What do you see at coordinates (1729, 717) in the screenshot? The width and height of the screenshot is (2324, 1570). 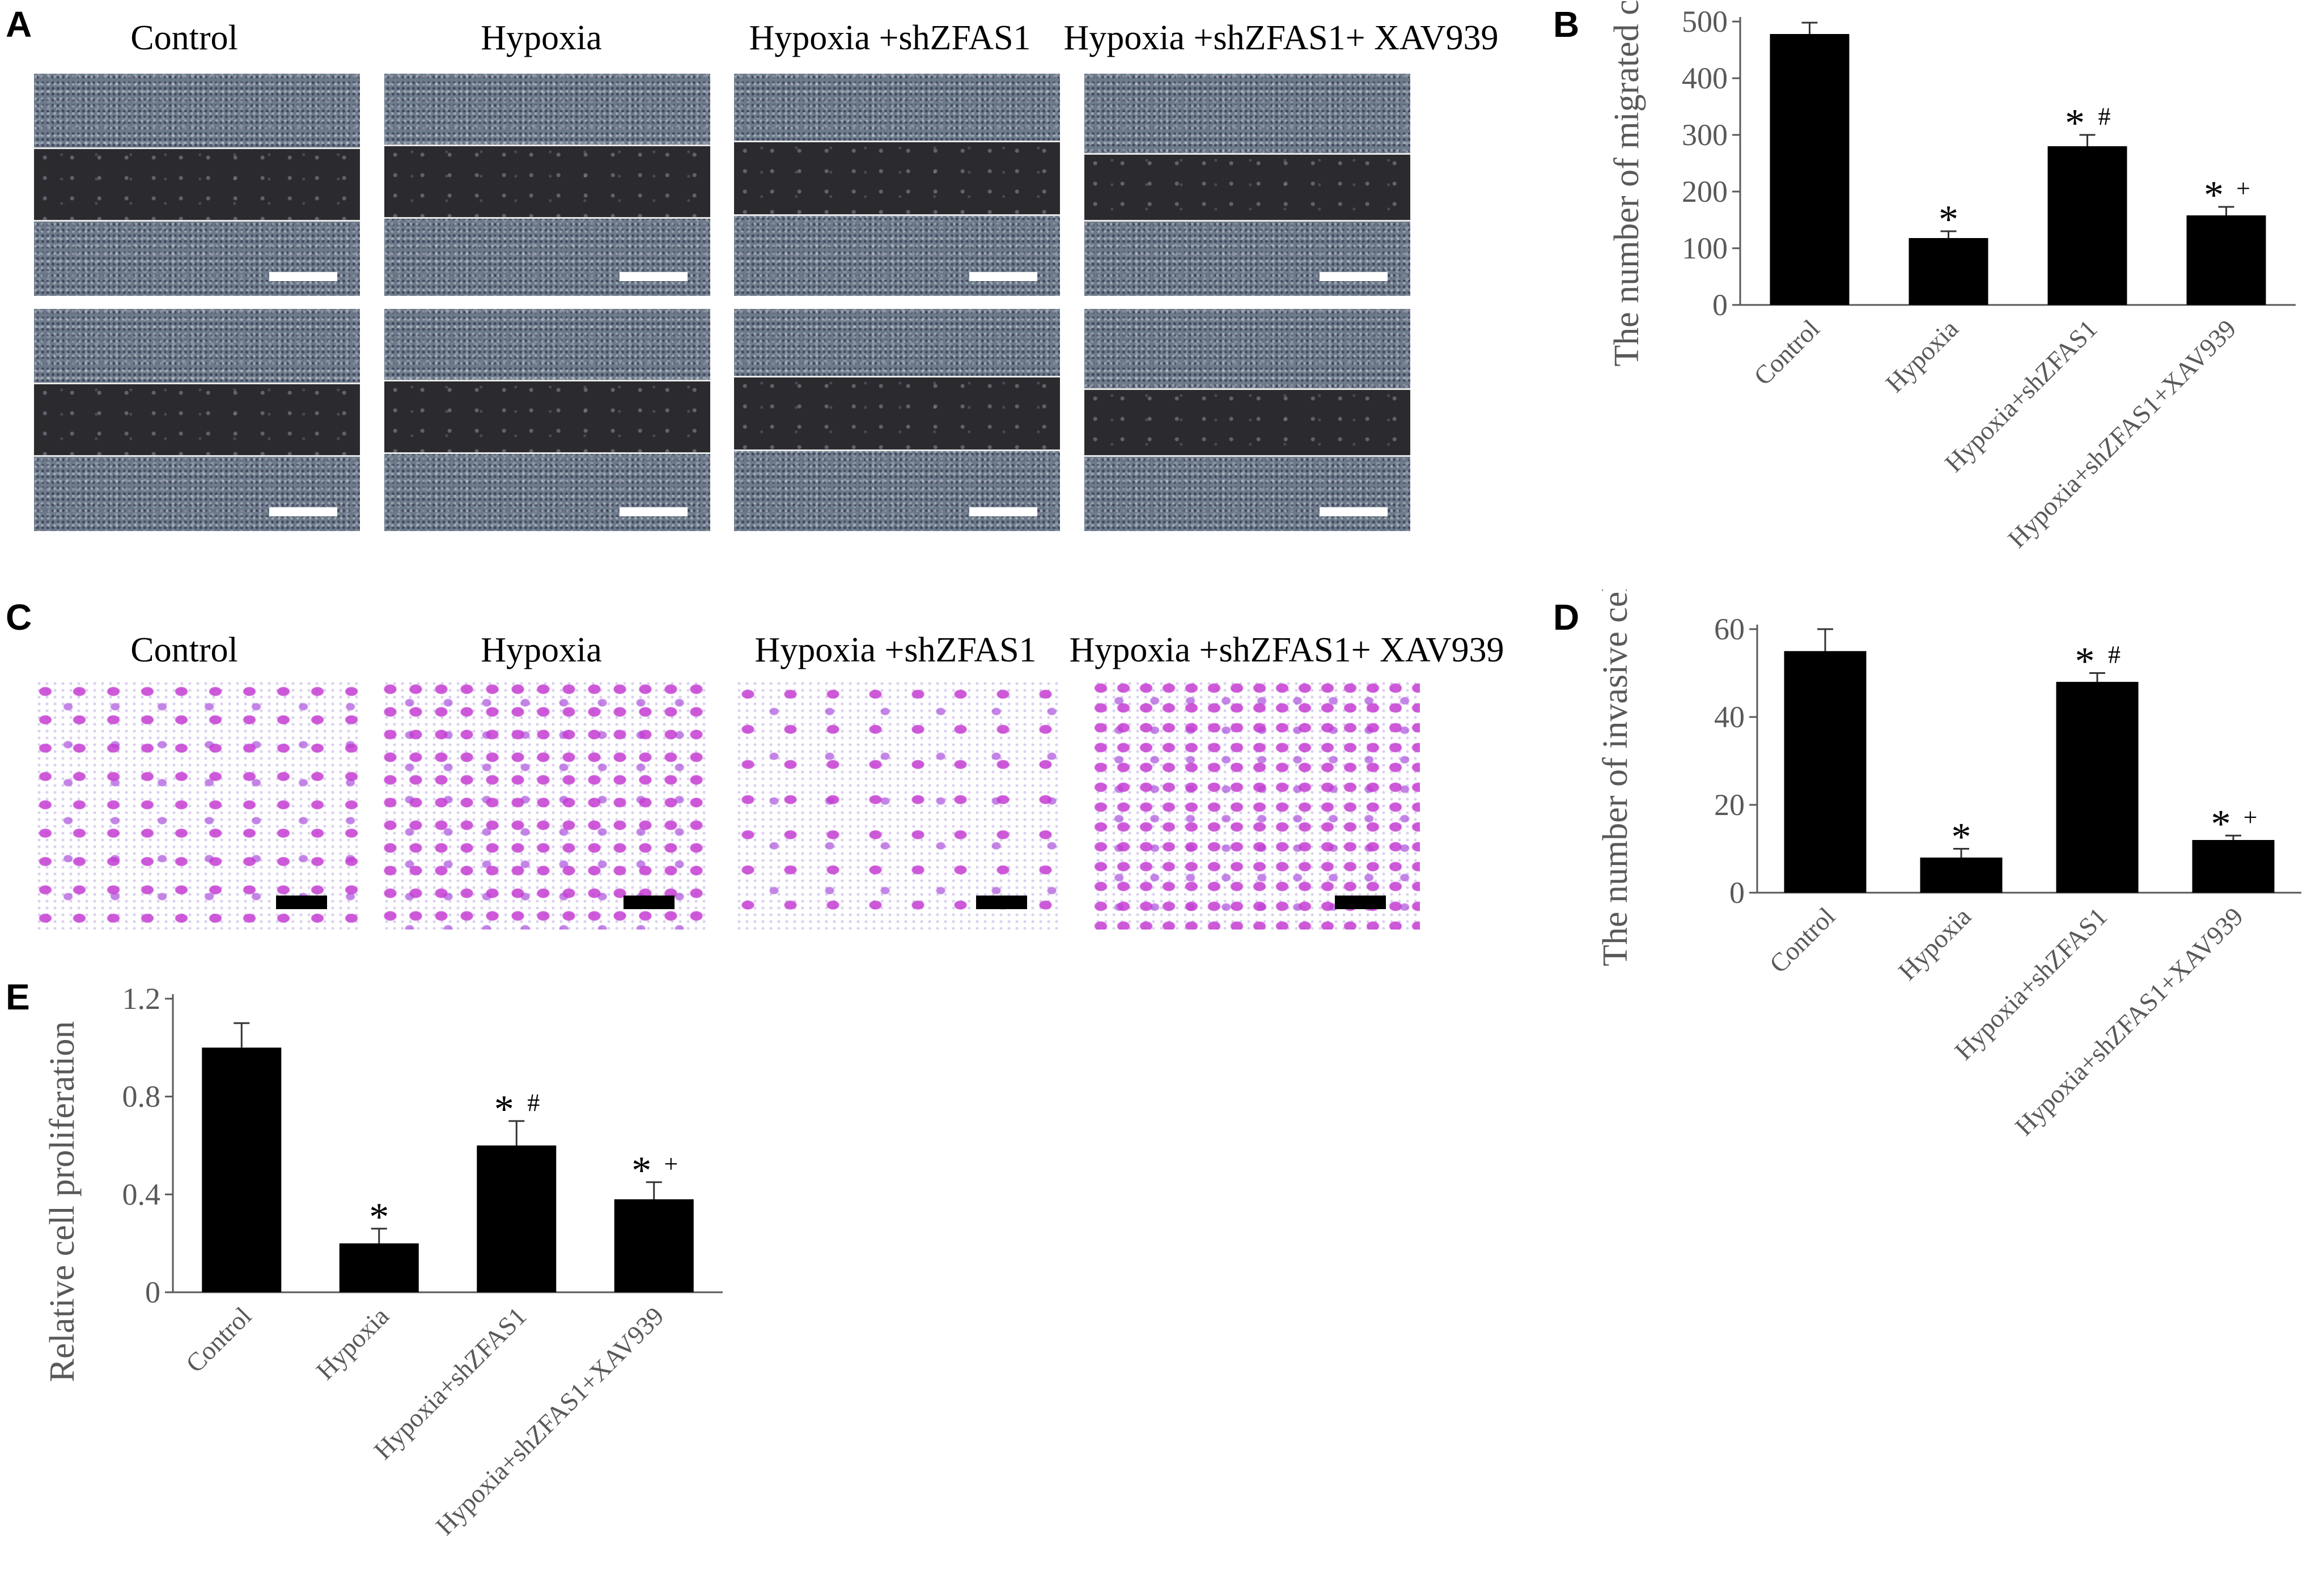 I see `y-tick-label: 40` at bounding box center [1729, 717].